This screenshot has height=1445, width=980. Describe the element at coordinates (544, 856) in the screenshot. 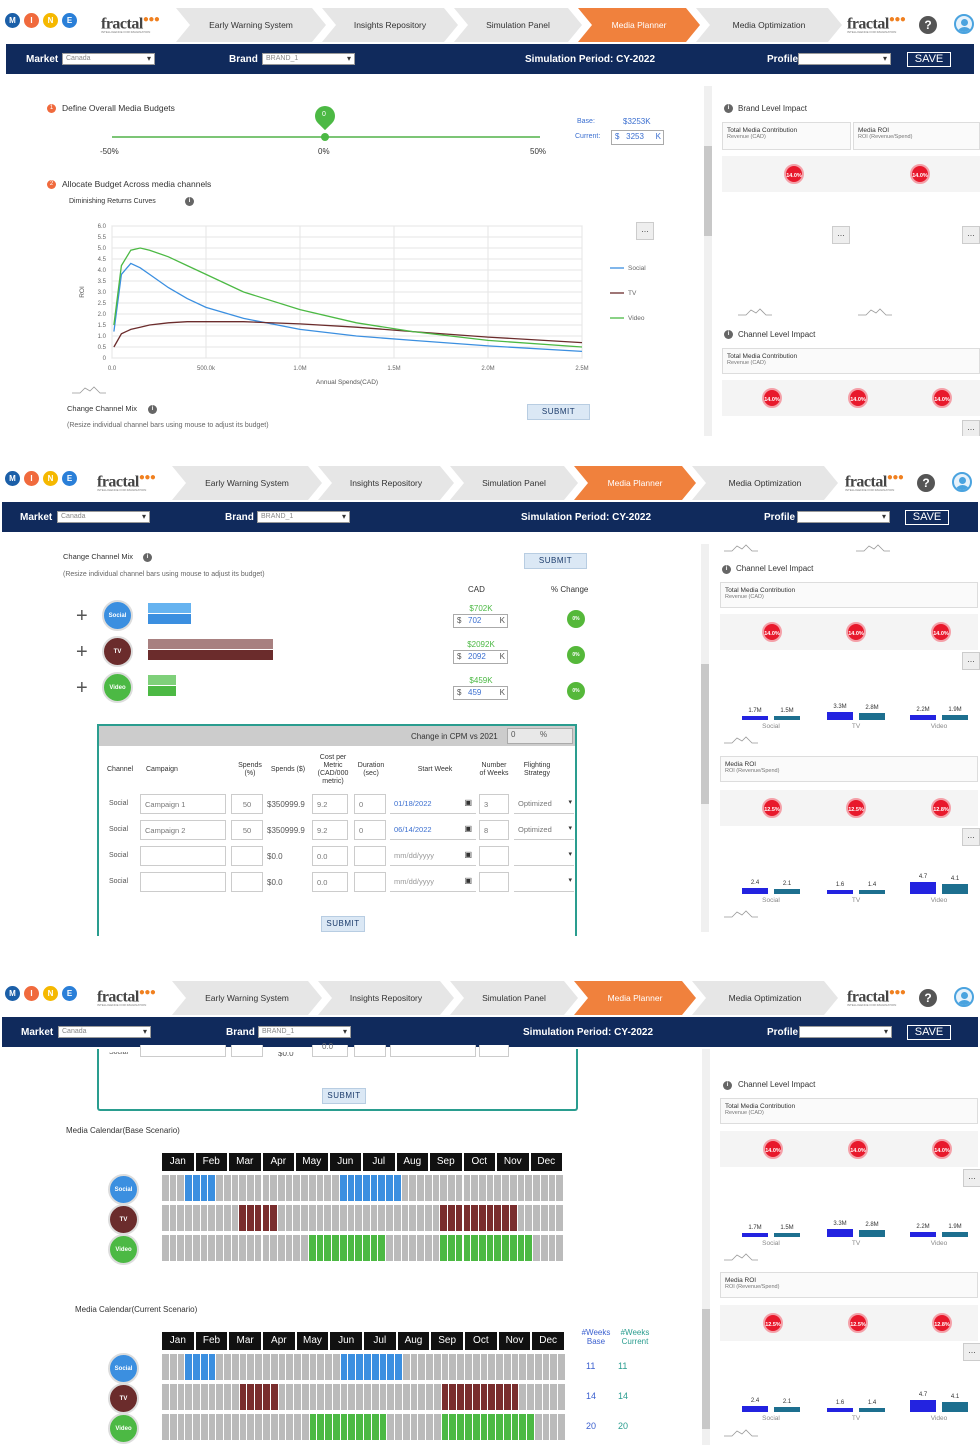

I see `flighting-select: ▾` at that location.